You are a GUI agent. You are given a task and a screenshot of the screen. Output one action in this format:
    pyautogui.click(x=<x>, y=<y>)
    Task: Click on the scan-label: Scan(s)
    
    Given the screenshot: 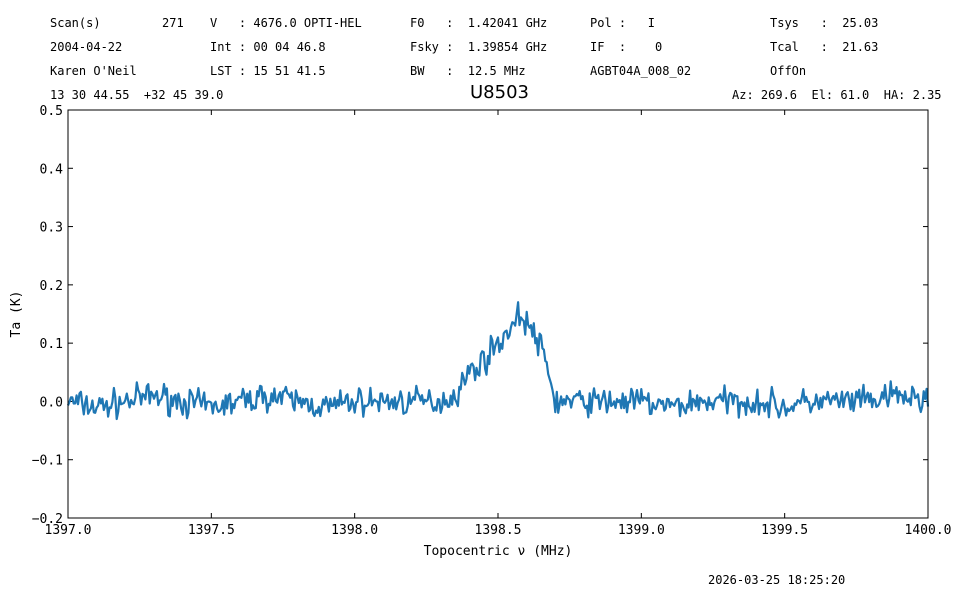 What is the action you would take?
    pyautogui.click(x=75, y=23)
    